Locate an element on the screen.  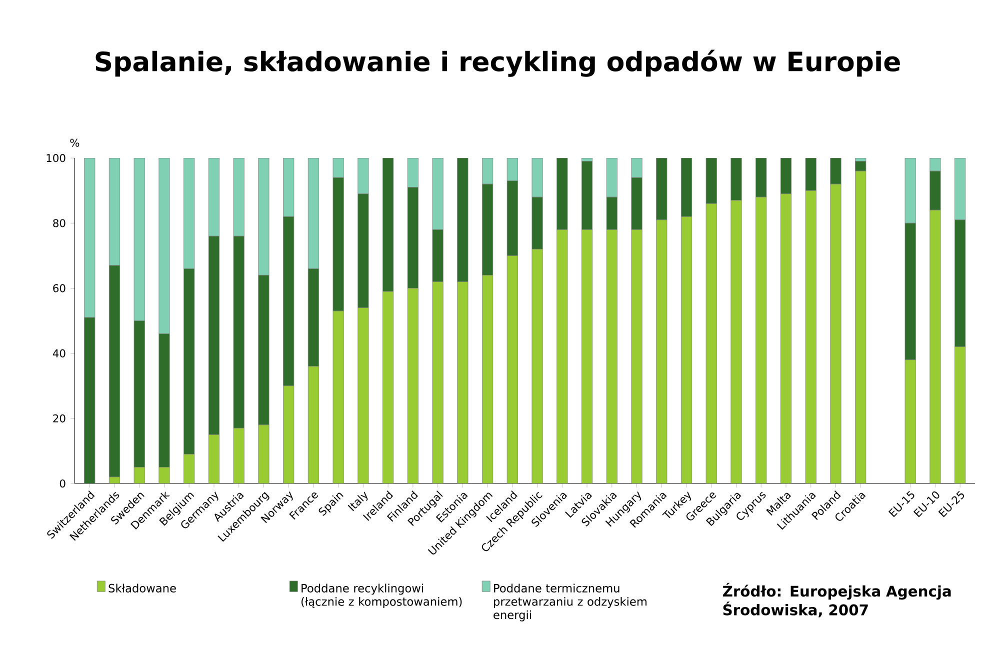
y-tick-label: 40 is located at coordinates (59, 353).